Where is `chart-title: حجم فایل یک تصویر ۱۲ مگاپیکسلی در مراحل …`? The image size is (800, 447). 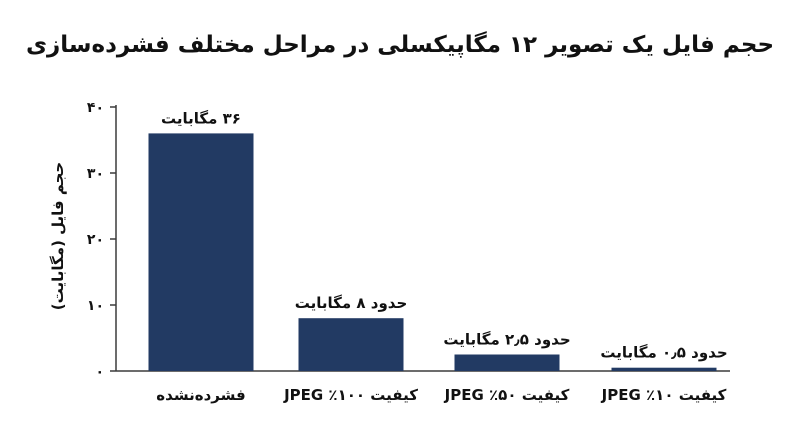
chart-title: حجم فایل یک تصویر ۱۲ مگاپیکسلی در مراحل … is located at coordinates (400, 45).